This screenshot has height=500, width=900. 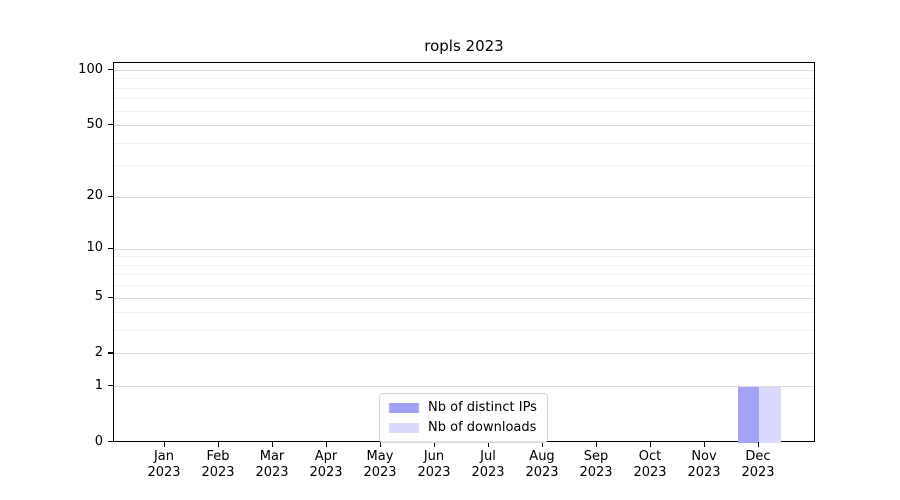 I want to click on x-tick-mark-sep, so click(x=596, y=444).